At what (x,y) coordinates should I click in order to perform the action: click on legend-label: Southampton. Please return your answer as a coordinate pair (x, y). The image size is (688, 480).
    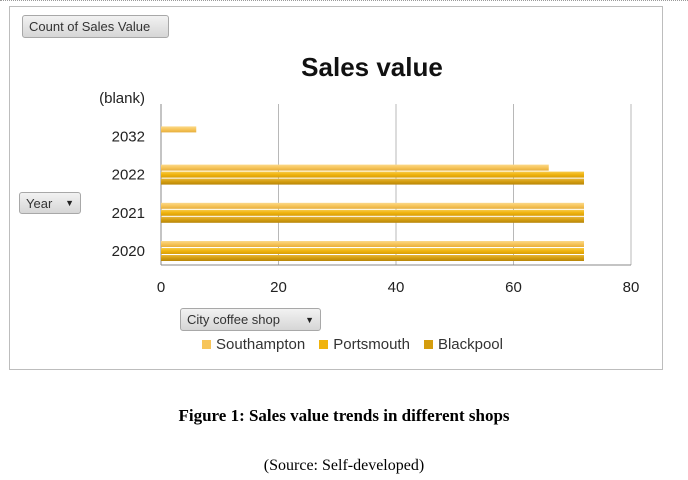
    Looking at the image, I should click on (261, 344).